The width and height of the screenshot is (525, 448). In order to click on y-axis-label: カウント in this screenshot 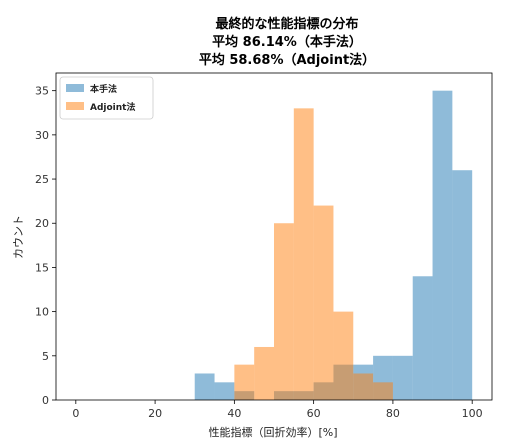, I will do `click(18, 237)`.